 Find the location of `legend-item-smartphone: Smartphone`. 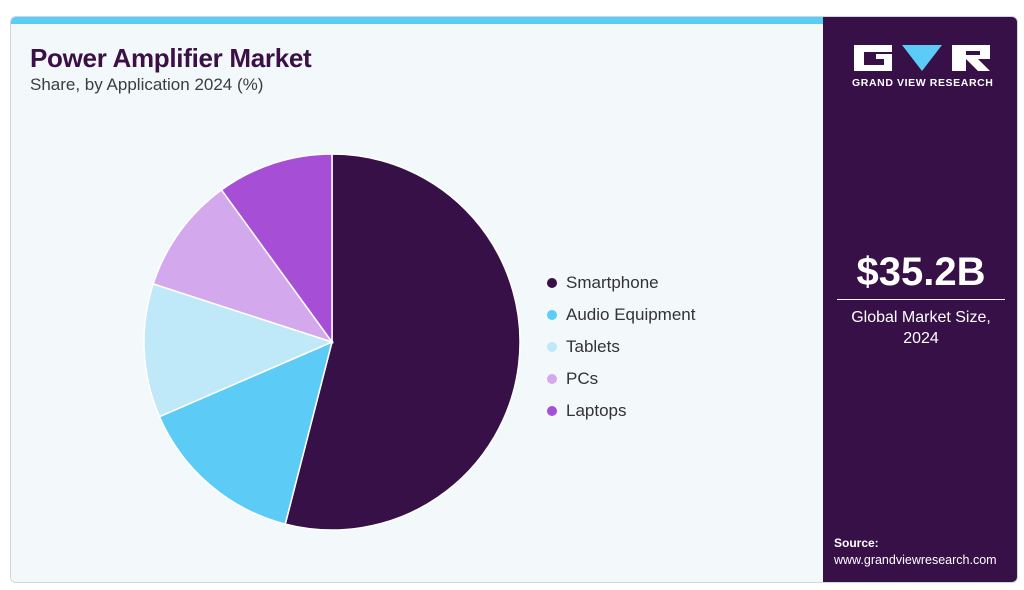

legend-item-smartphone: Smartphone is located at coordinates (621, 283).